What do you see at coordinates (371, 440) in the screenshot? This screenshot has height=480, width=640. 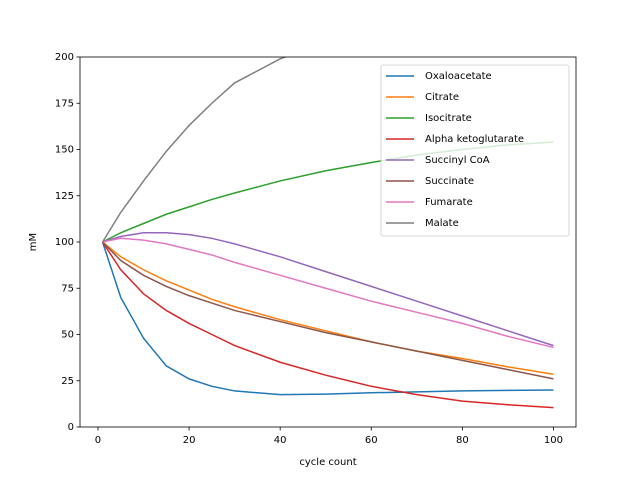 I see `x-tick-label: 60` at bounding box center [371, 440].